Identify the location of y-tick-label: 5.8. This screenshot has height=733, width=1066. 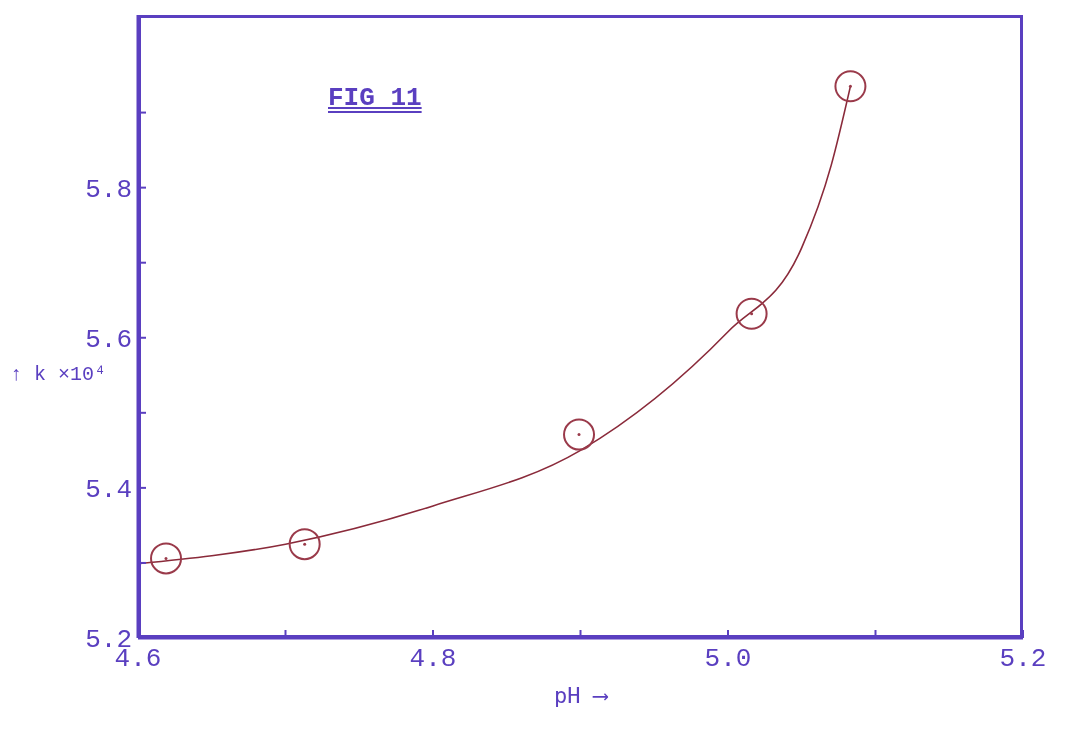
(108, 189).